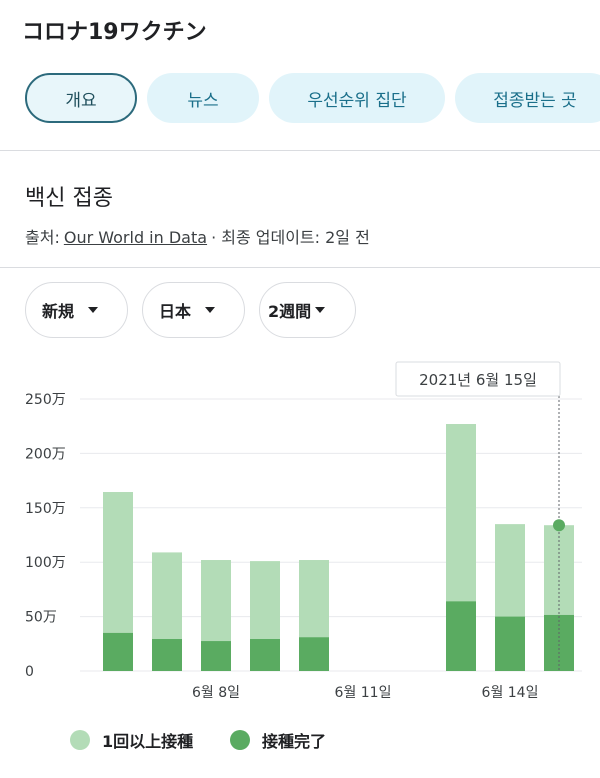  What do you see at coordinates (148, 741) in the screenshot?
I see `legend-label: 1回以上接種` at bounding box center [148, 741].